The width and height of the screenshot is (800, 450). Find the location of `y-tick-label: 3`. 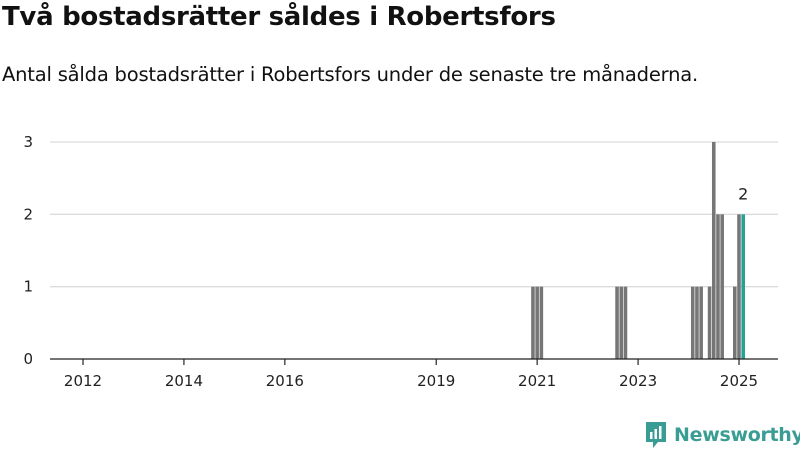

y-tick-label: 3 is located at coordinates (28, 142).